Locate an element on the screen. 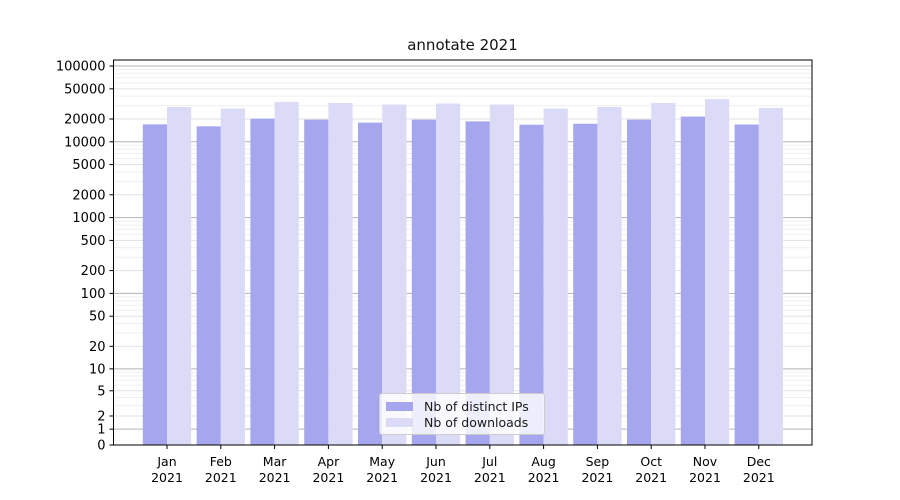  svg-text: 5000 is located at coordinates (88, 165).